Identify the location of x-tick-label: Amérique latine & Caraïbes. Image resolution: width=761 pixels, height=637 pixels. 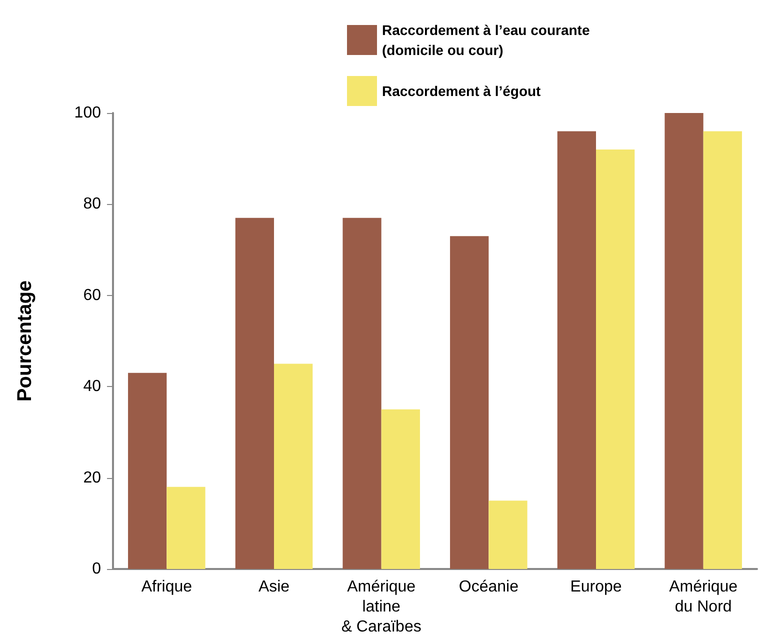
(381, 607).